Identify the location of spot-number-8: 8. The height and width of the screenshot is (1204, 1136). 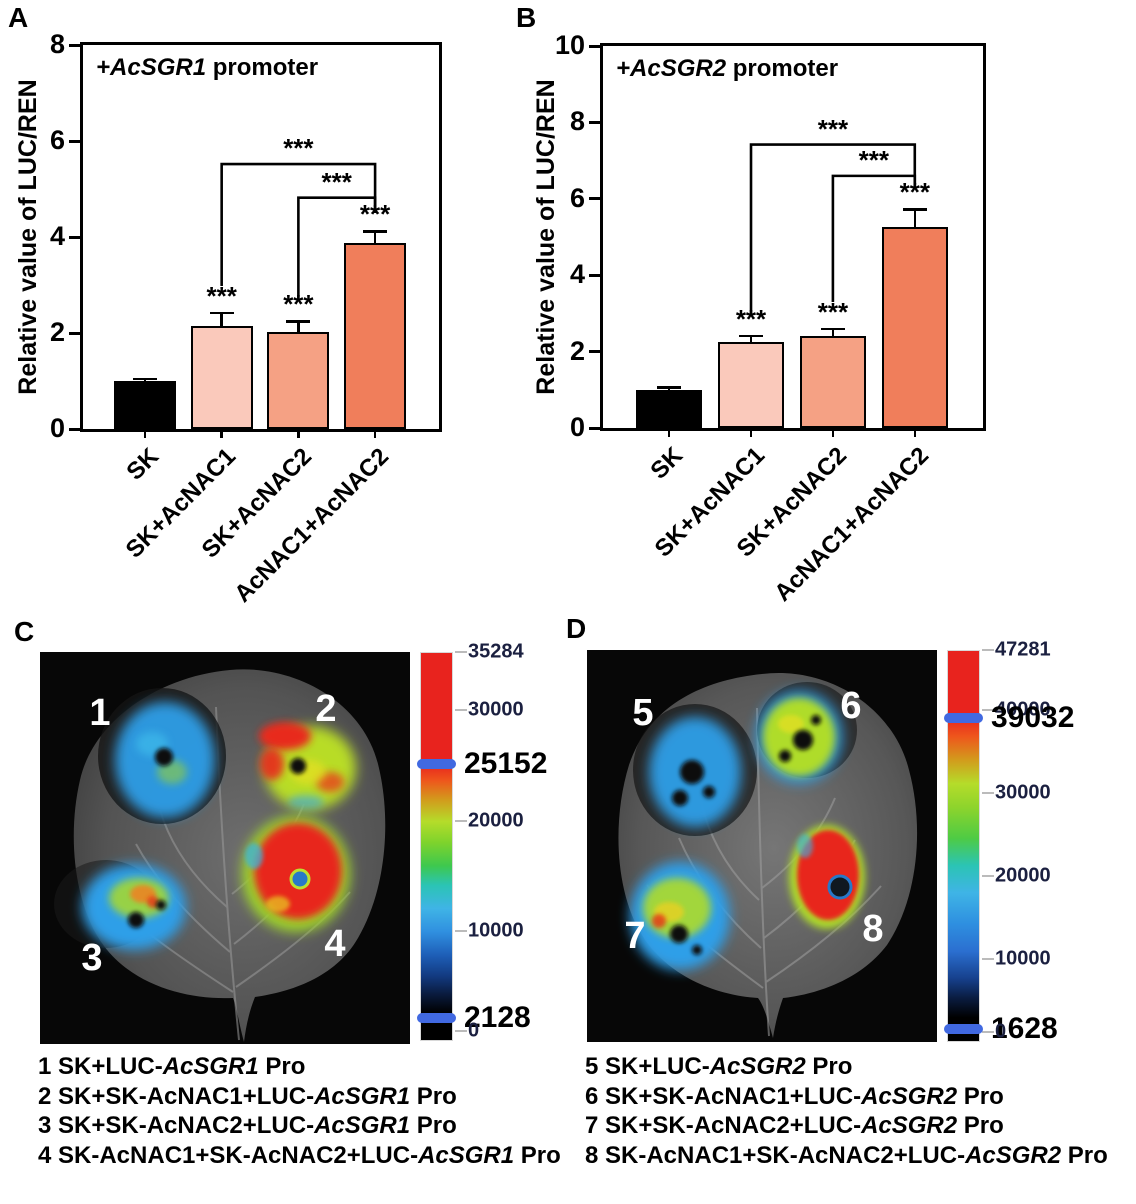
(872, 929).